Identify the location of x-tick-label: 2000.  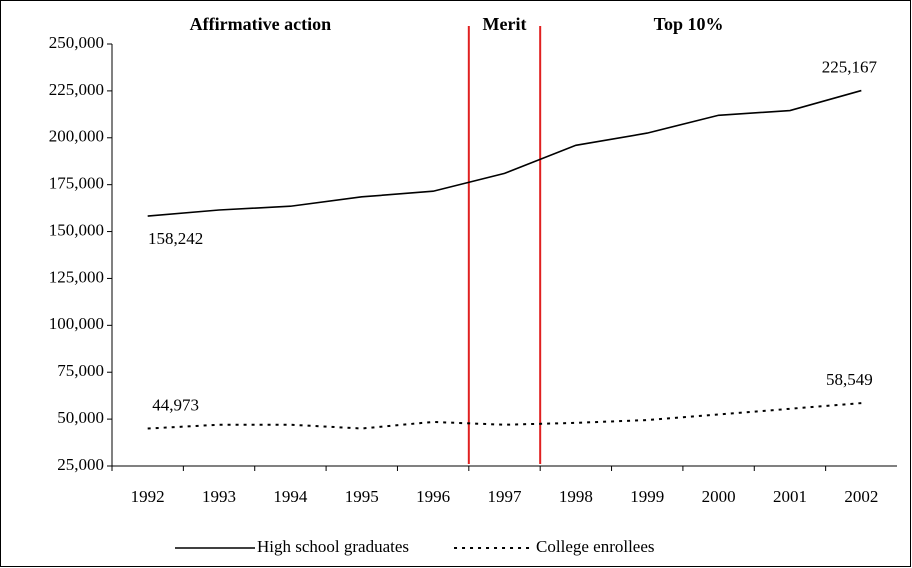
(719, 496).